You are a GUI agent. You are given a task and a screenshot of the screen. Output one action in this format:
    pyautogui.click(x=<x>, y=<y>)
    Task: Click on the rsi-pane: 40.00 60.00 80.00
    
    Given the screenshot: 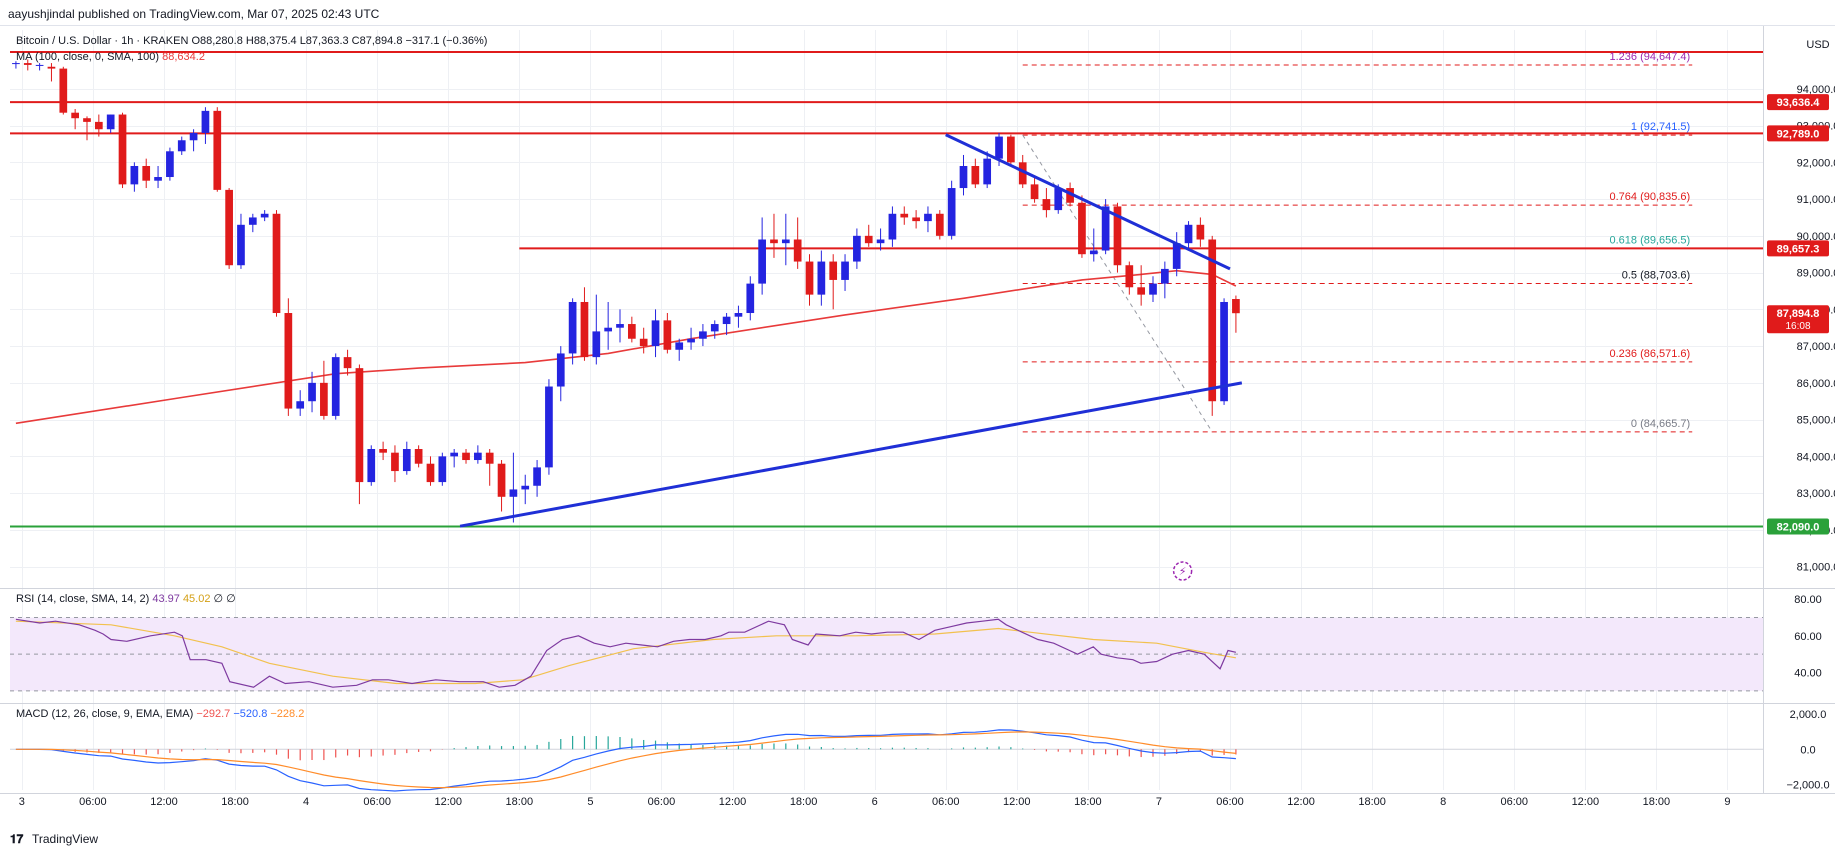 What is the action you would take?
    pyautogui.click(x=916, y=643)
    